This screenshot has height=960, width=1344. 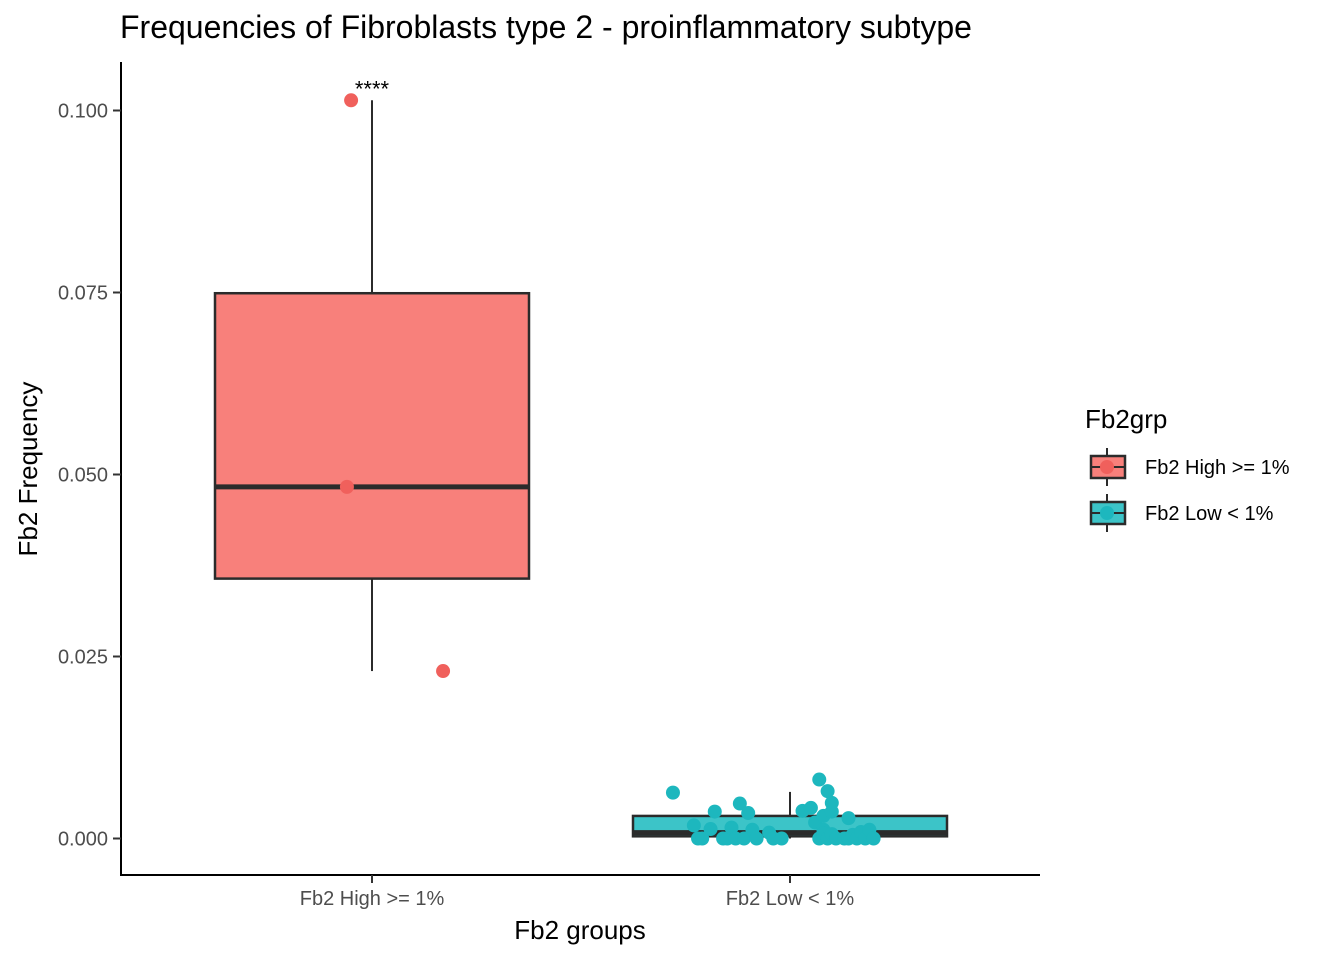 I want to click on legend-item: Fb2 High >= 1%, so click(x=1189, y=467).